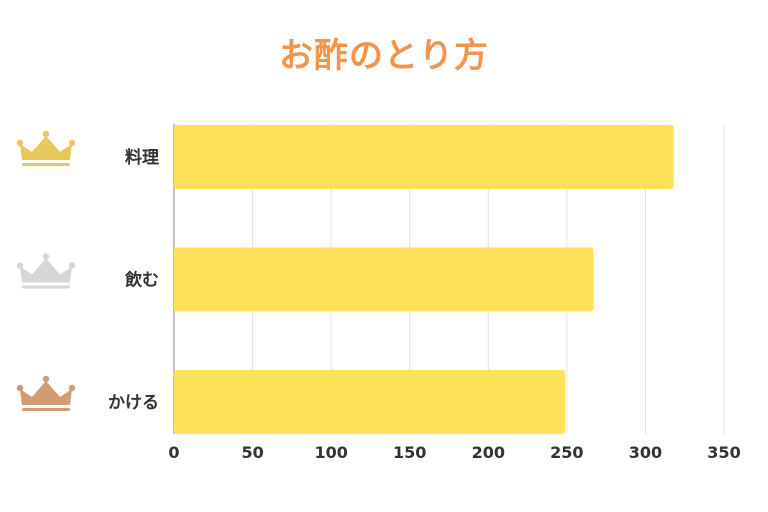  I want to click on crown-bronze-icon, so click(46, 393).